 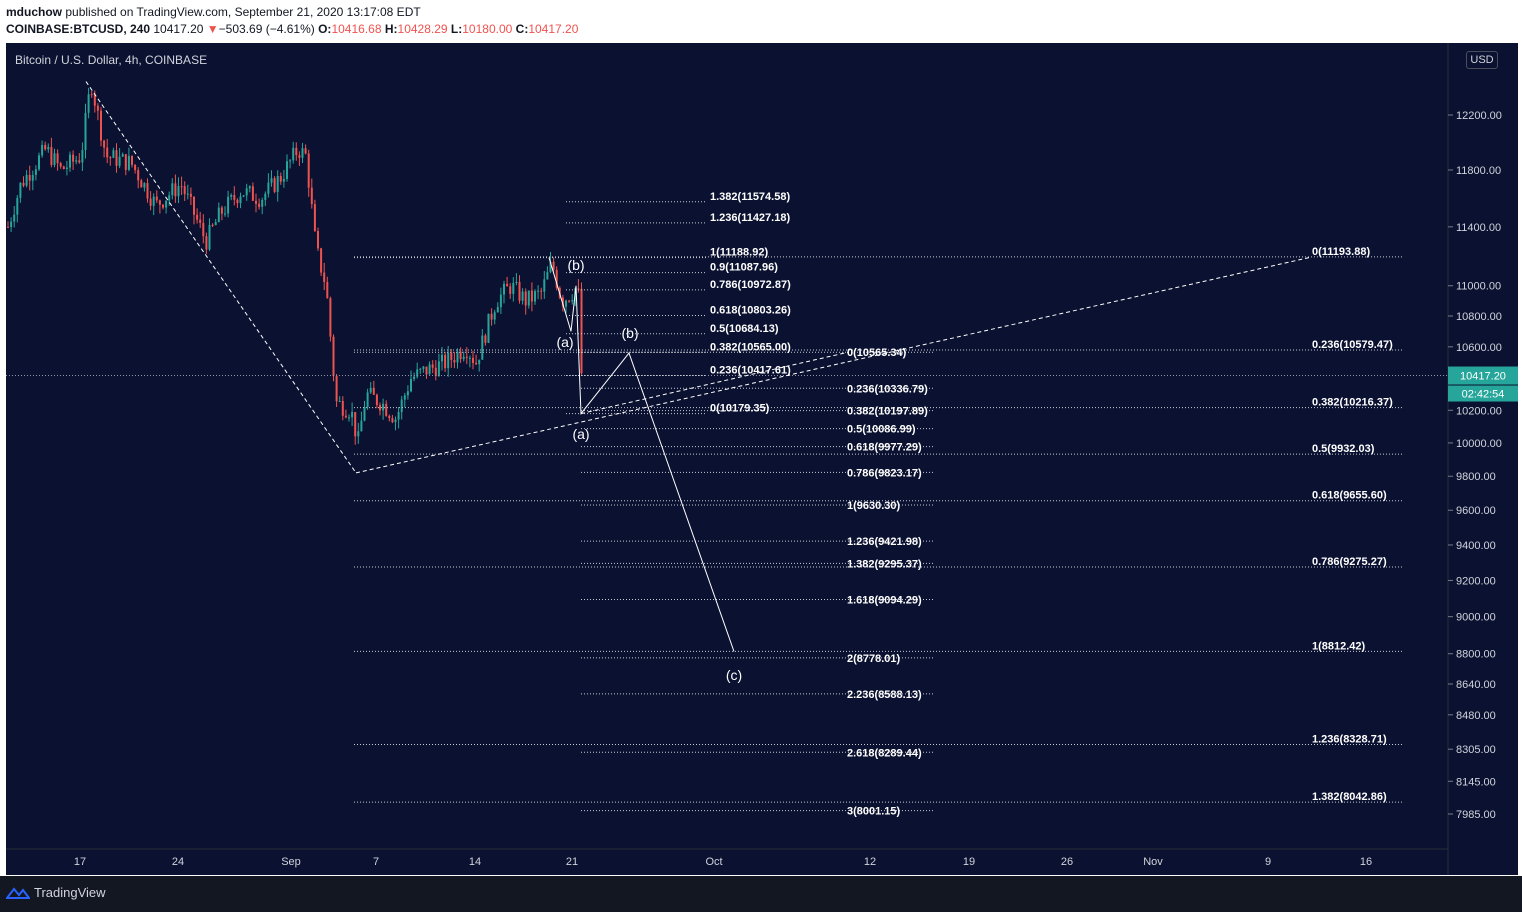 What do you see at coordinates (870, 862) in the screenshot?
I see `time-tick-label: 12` at bounding box center [870, 862].